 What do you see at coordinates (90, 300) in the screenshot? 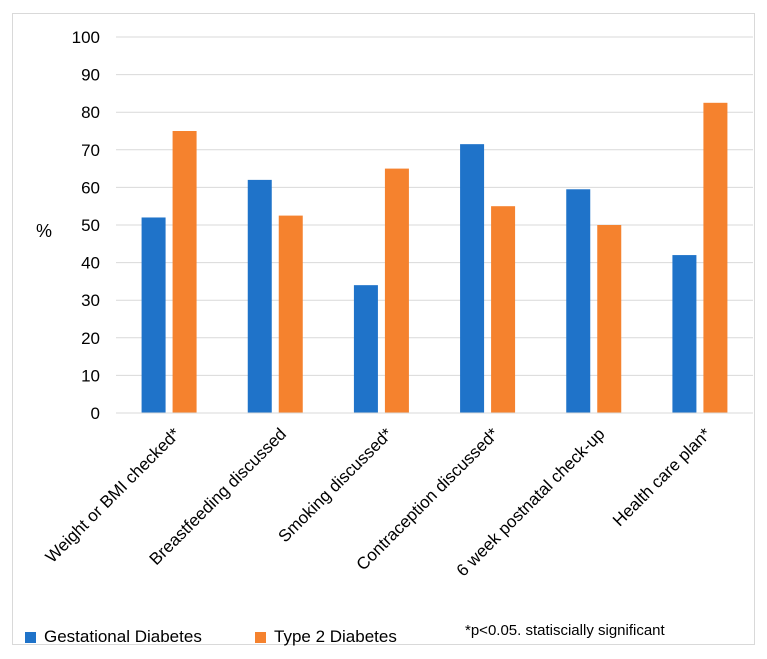
I see `y-tick-label: 30` at bounding box center [90, 300].